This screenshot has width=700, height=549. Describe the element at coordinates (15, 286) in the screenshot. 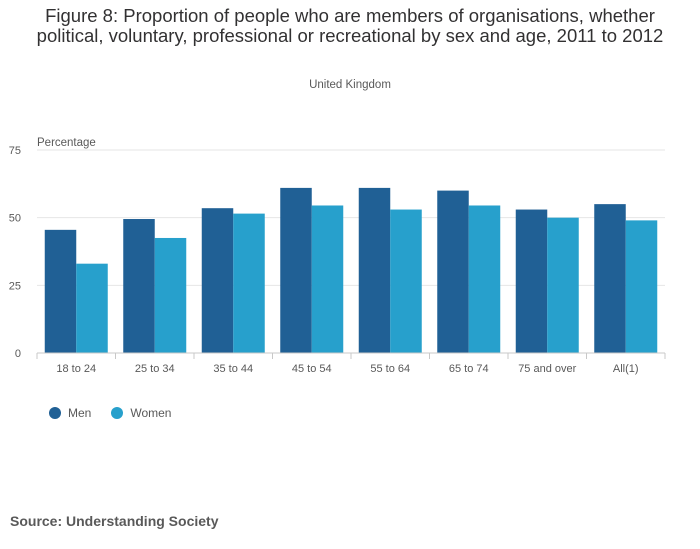

I see `y-tick-label: 25` at that location.